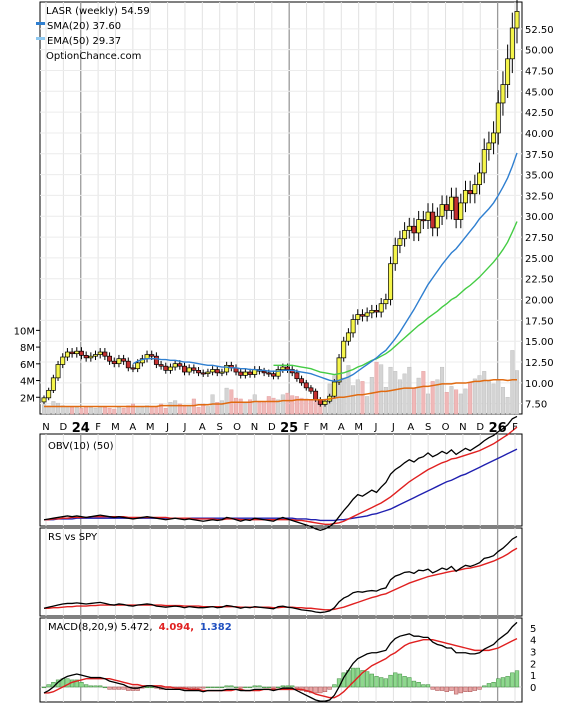  I want to click on price-tick-label: 52.50, so click(539, 30).